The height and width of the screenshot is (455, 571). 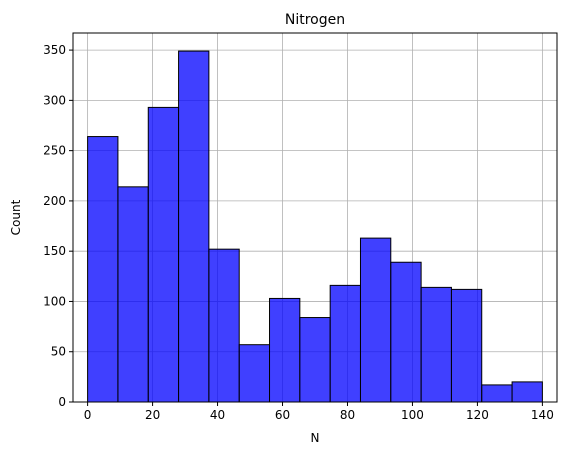 I want to click on x-tick-label: 80, so click(x=347, y=415).